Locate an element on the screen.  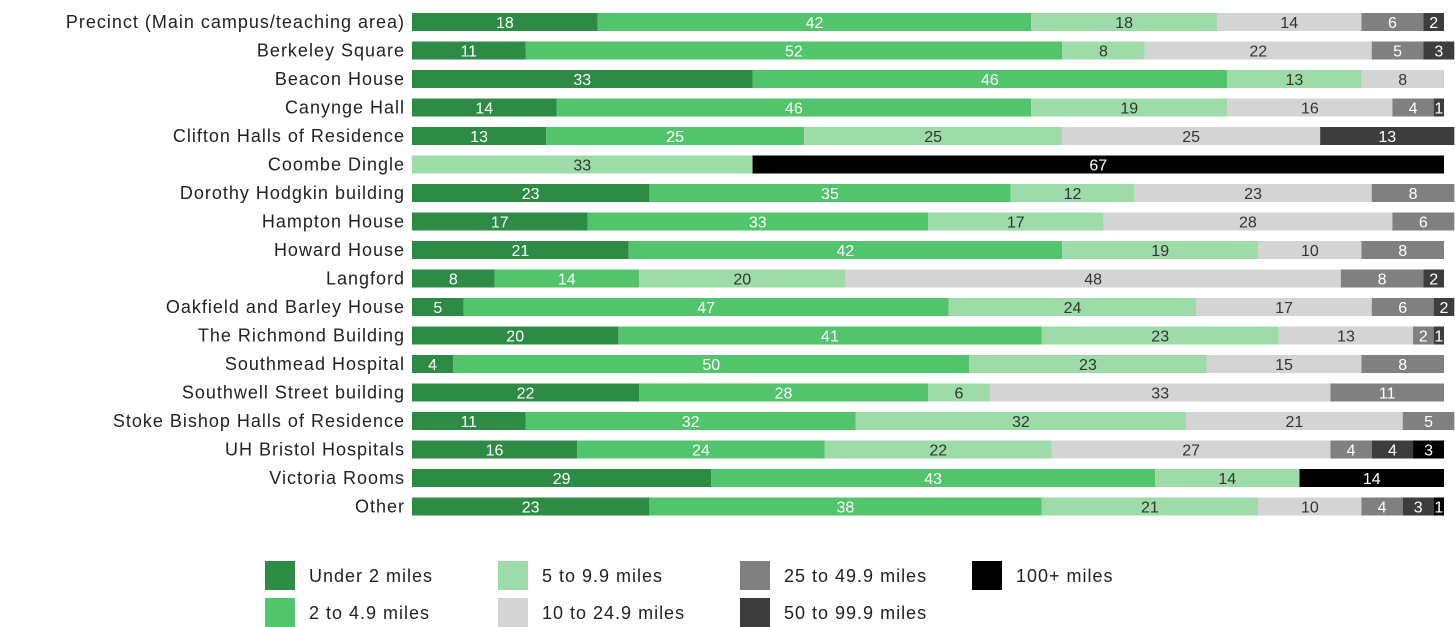
data-label: 14 is located at coordinates (1289, 23).